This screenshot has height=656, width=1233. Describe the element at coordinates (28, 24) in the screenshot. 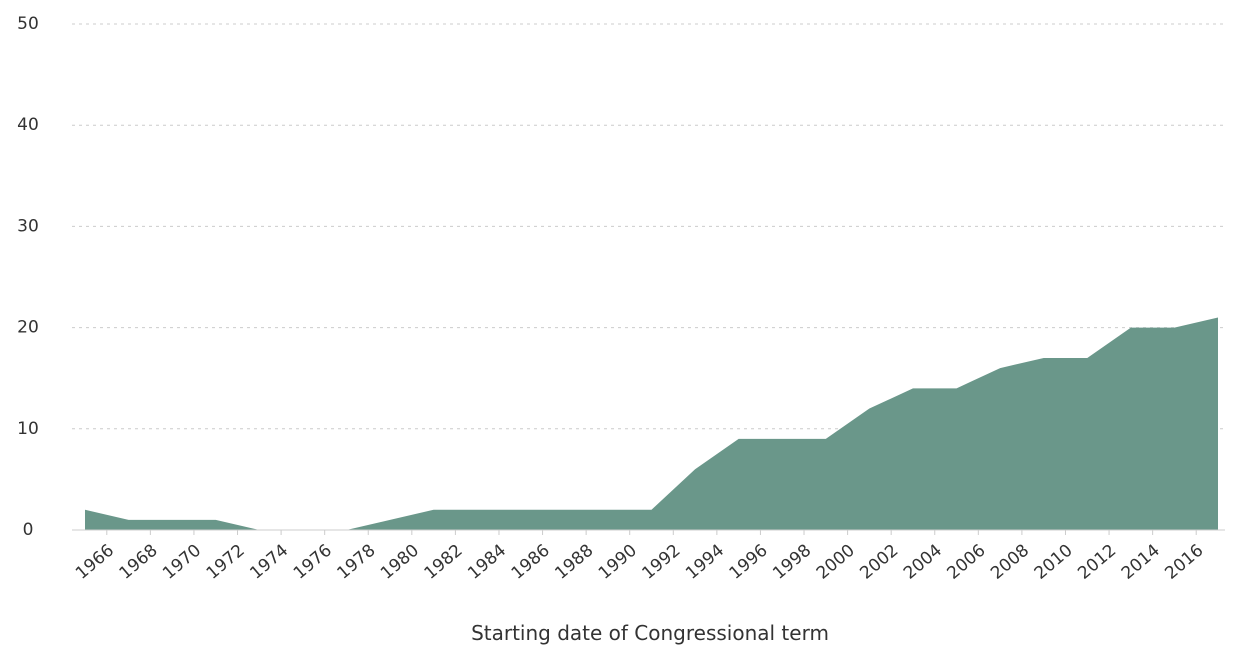

I see `y-tick-label: 50` at that location.